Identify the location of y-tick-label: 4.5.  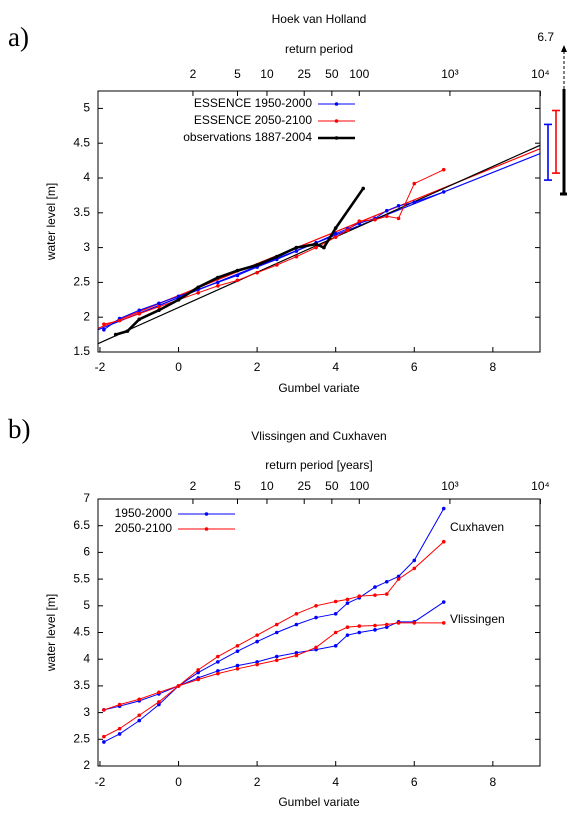
(81, 142).